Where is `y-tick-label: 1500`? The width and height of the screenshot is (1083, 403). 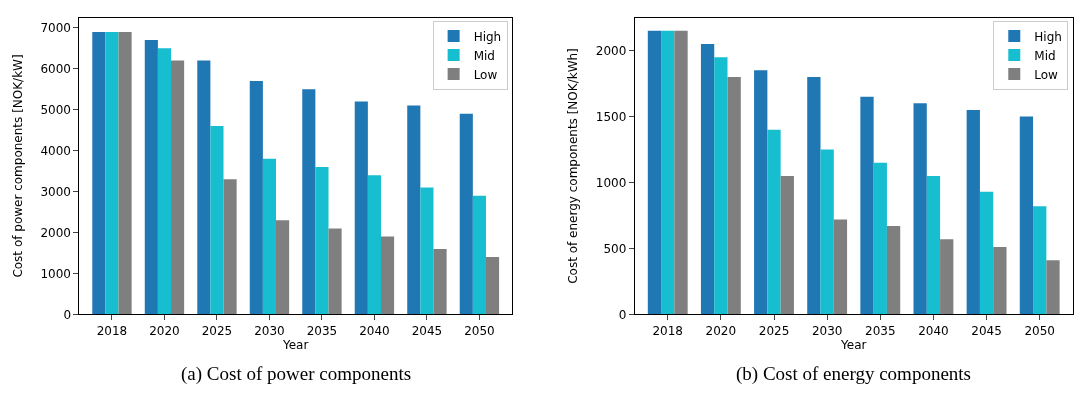
y-tick-label: 1500 is located at coordinates (611, 116).